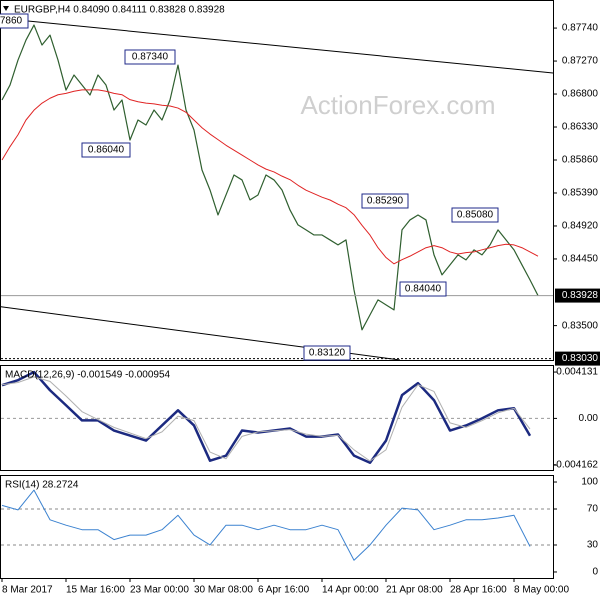 Image resolution: width=600 pixels, height=600 pixels. Describe the element at coordinates (593, 545) in the screenshot. I see `y-tick-label: 30` at that location.